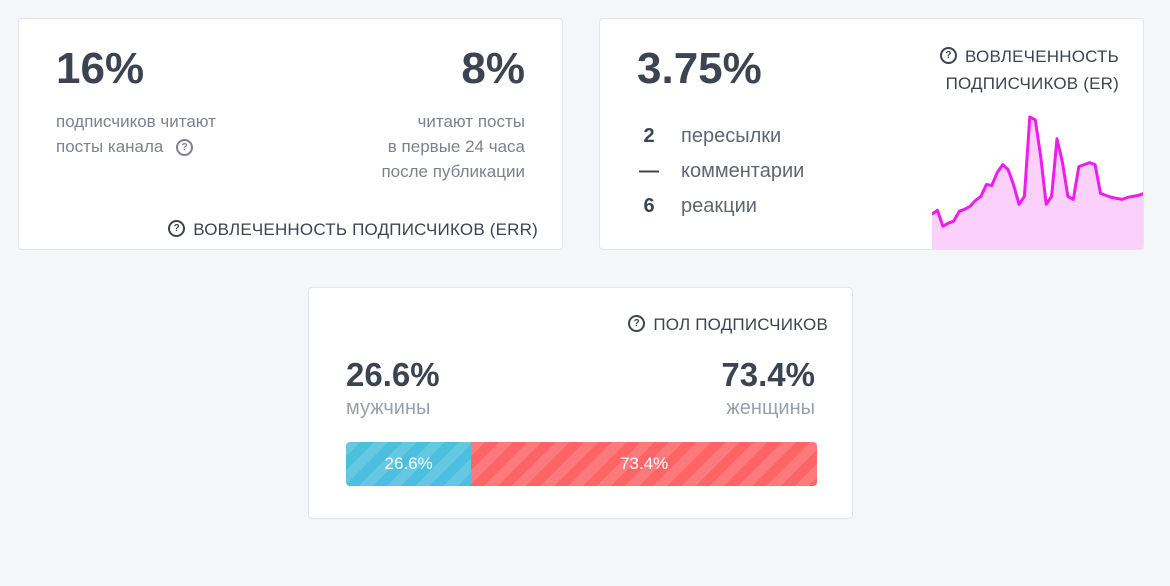 This screenshot has width=1170, height=586. Describe the element at coordinates (649, 206) in the screenshot. I see `reactions-count: 6` at that location.